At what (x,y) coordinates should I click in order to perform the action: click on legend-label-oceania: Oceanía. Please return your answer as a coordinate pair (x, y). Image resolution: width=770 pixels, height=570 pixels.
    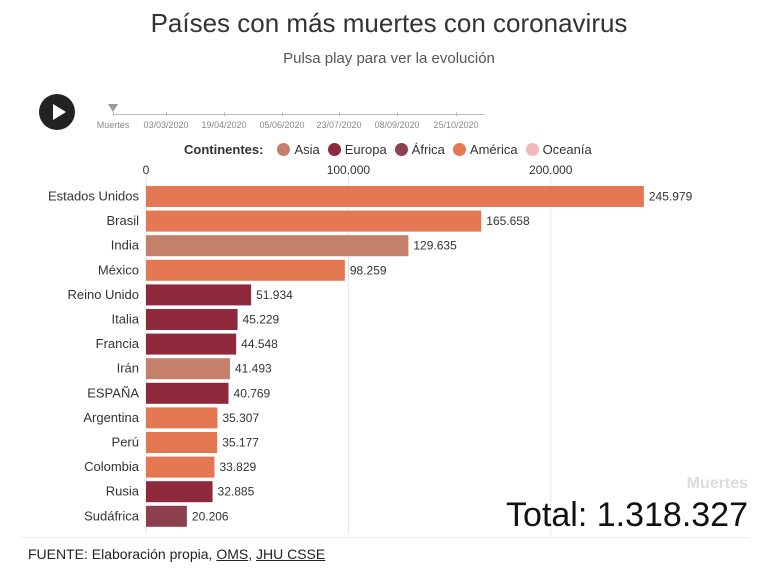
    Looking at the image, I should click on (567, 149).